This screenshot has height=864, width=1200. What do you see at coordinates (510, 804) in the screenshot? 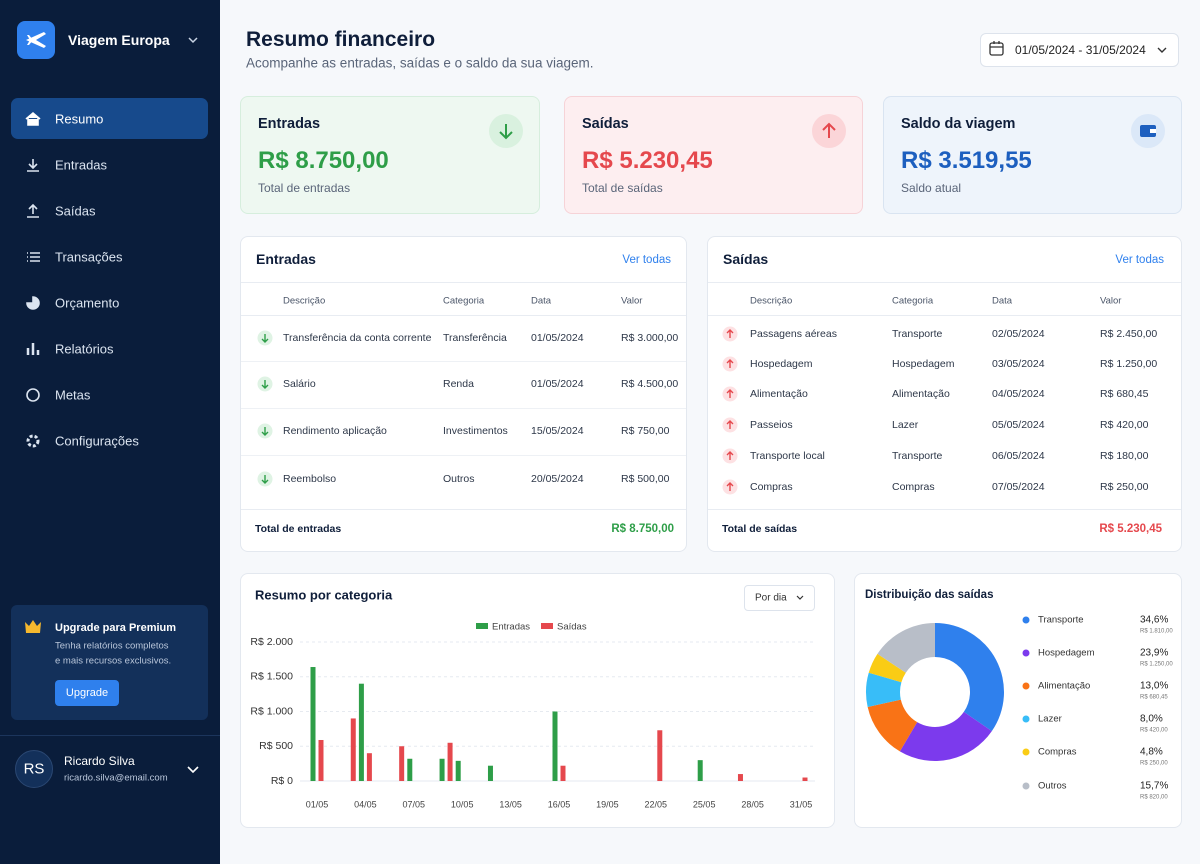
I see `x-tick-label: 13/05` at bounding box center [510, 804].